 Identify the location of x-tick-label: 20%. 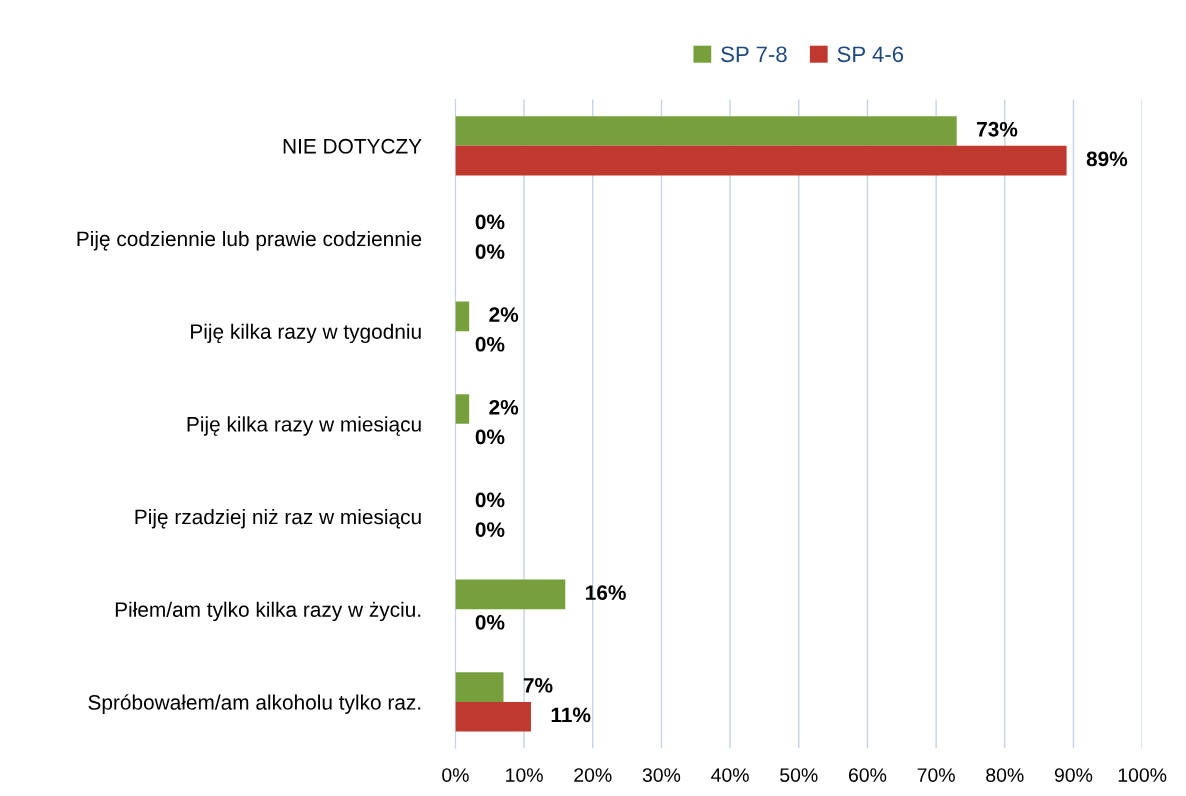
(593, 775).